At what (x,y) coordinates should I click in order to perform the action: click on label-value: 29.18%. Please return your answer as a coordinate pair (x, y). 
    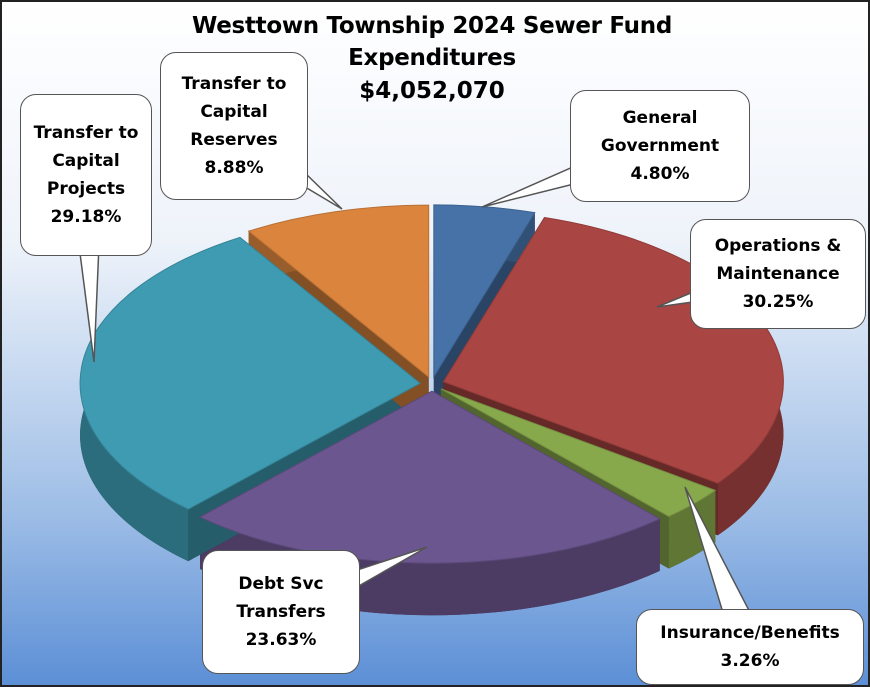
    Looking at the image, I should click on (86, 217).